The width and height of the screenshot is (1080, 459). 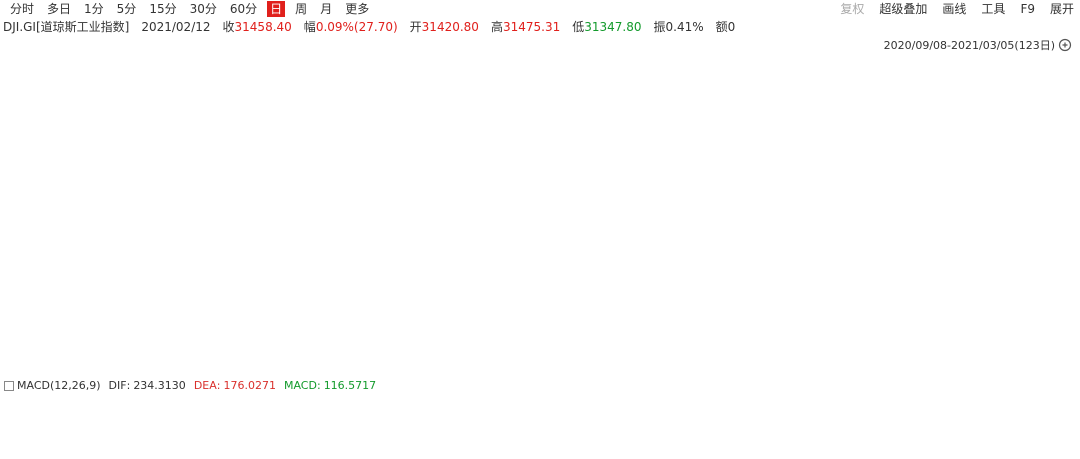 What do you see at coordinates (984, 446) in the screenshot?
I see `x-tick-label: 21.03` at bounding box center [984, 446].